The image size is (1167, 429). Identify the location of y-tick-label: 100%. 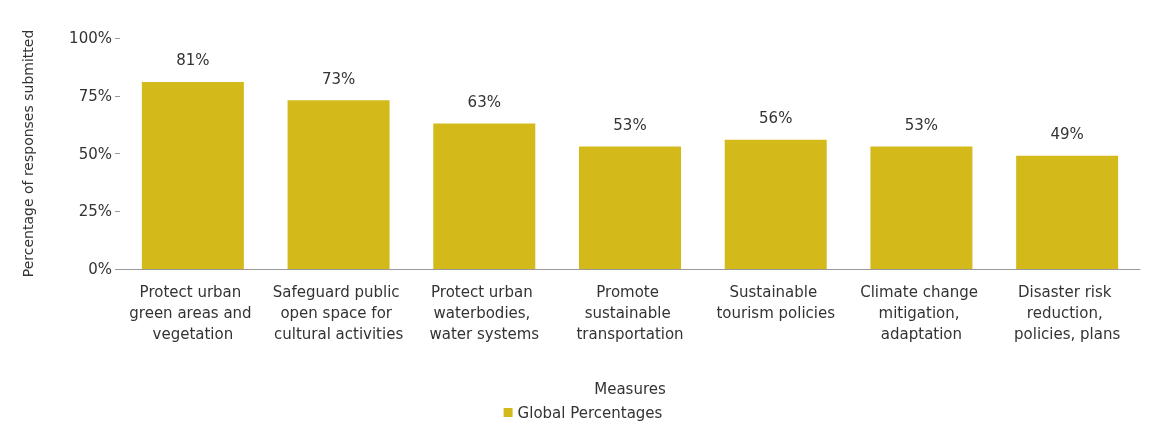
(90, 38).